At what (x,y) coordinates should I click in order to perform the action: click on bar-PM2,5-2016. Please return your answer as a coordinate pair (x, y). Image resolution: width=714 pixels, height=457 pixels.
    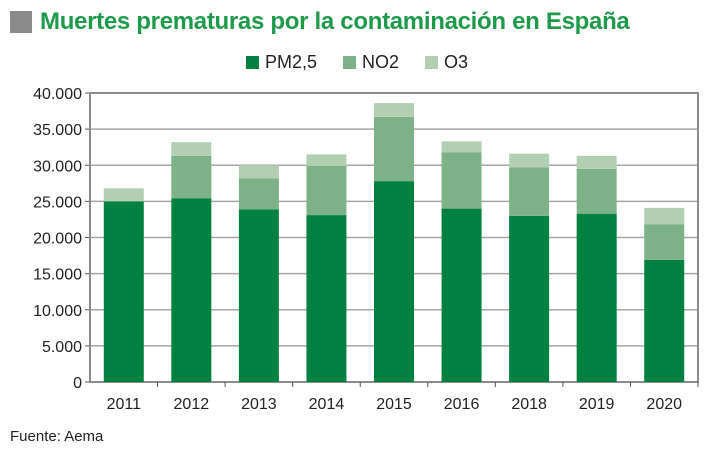
    Looking at the image, I should click on (461, 295).